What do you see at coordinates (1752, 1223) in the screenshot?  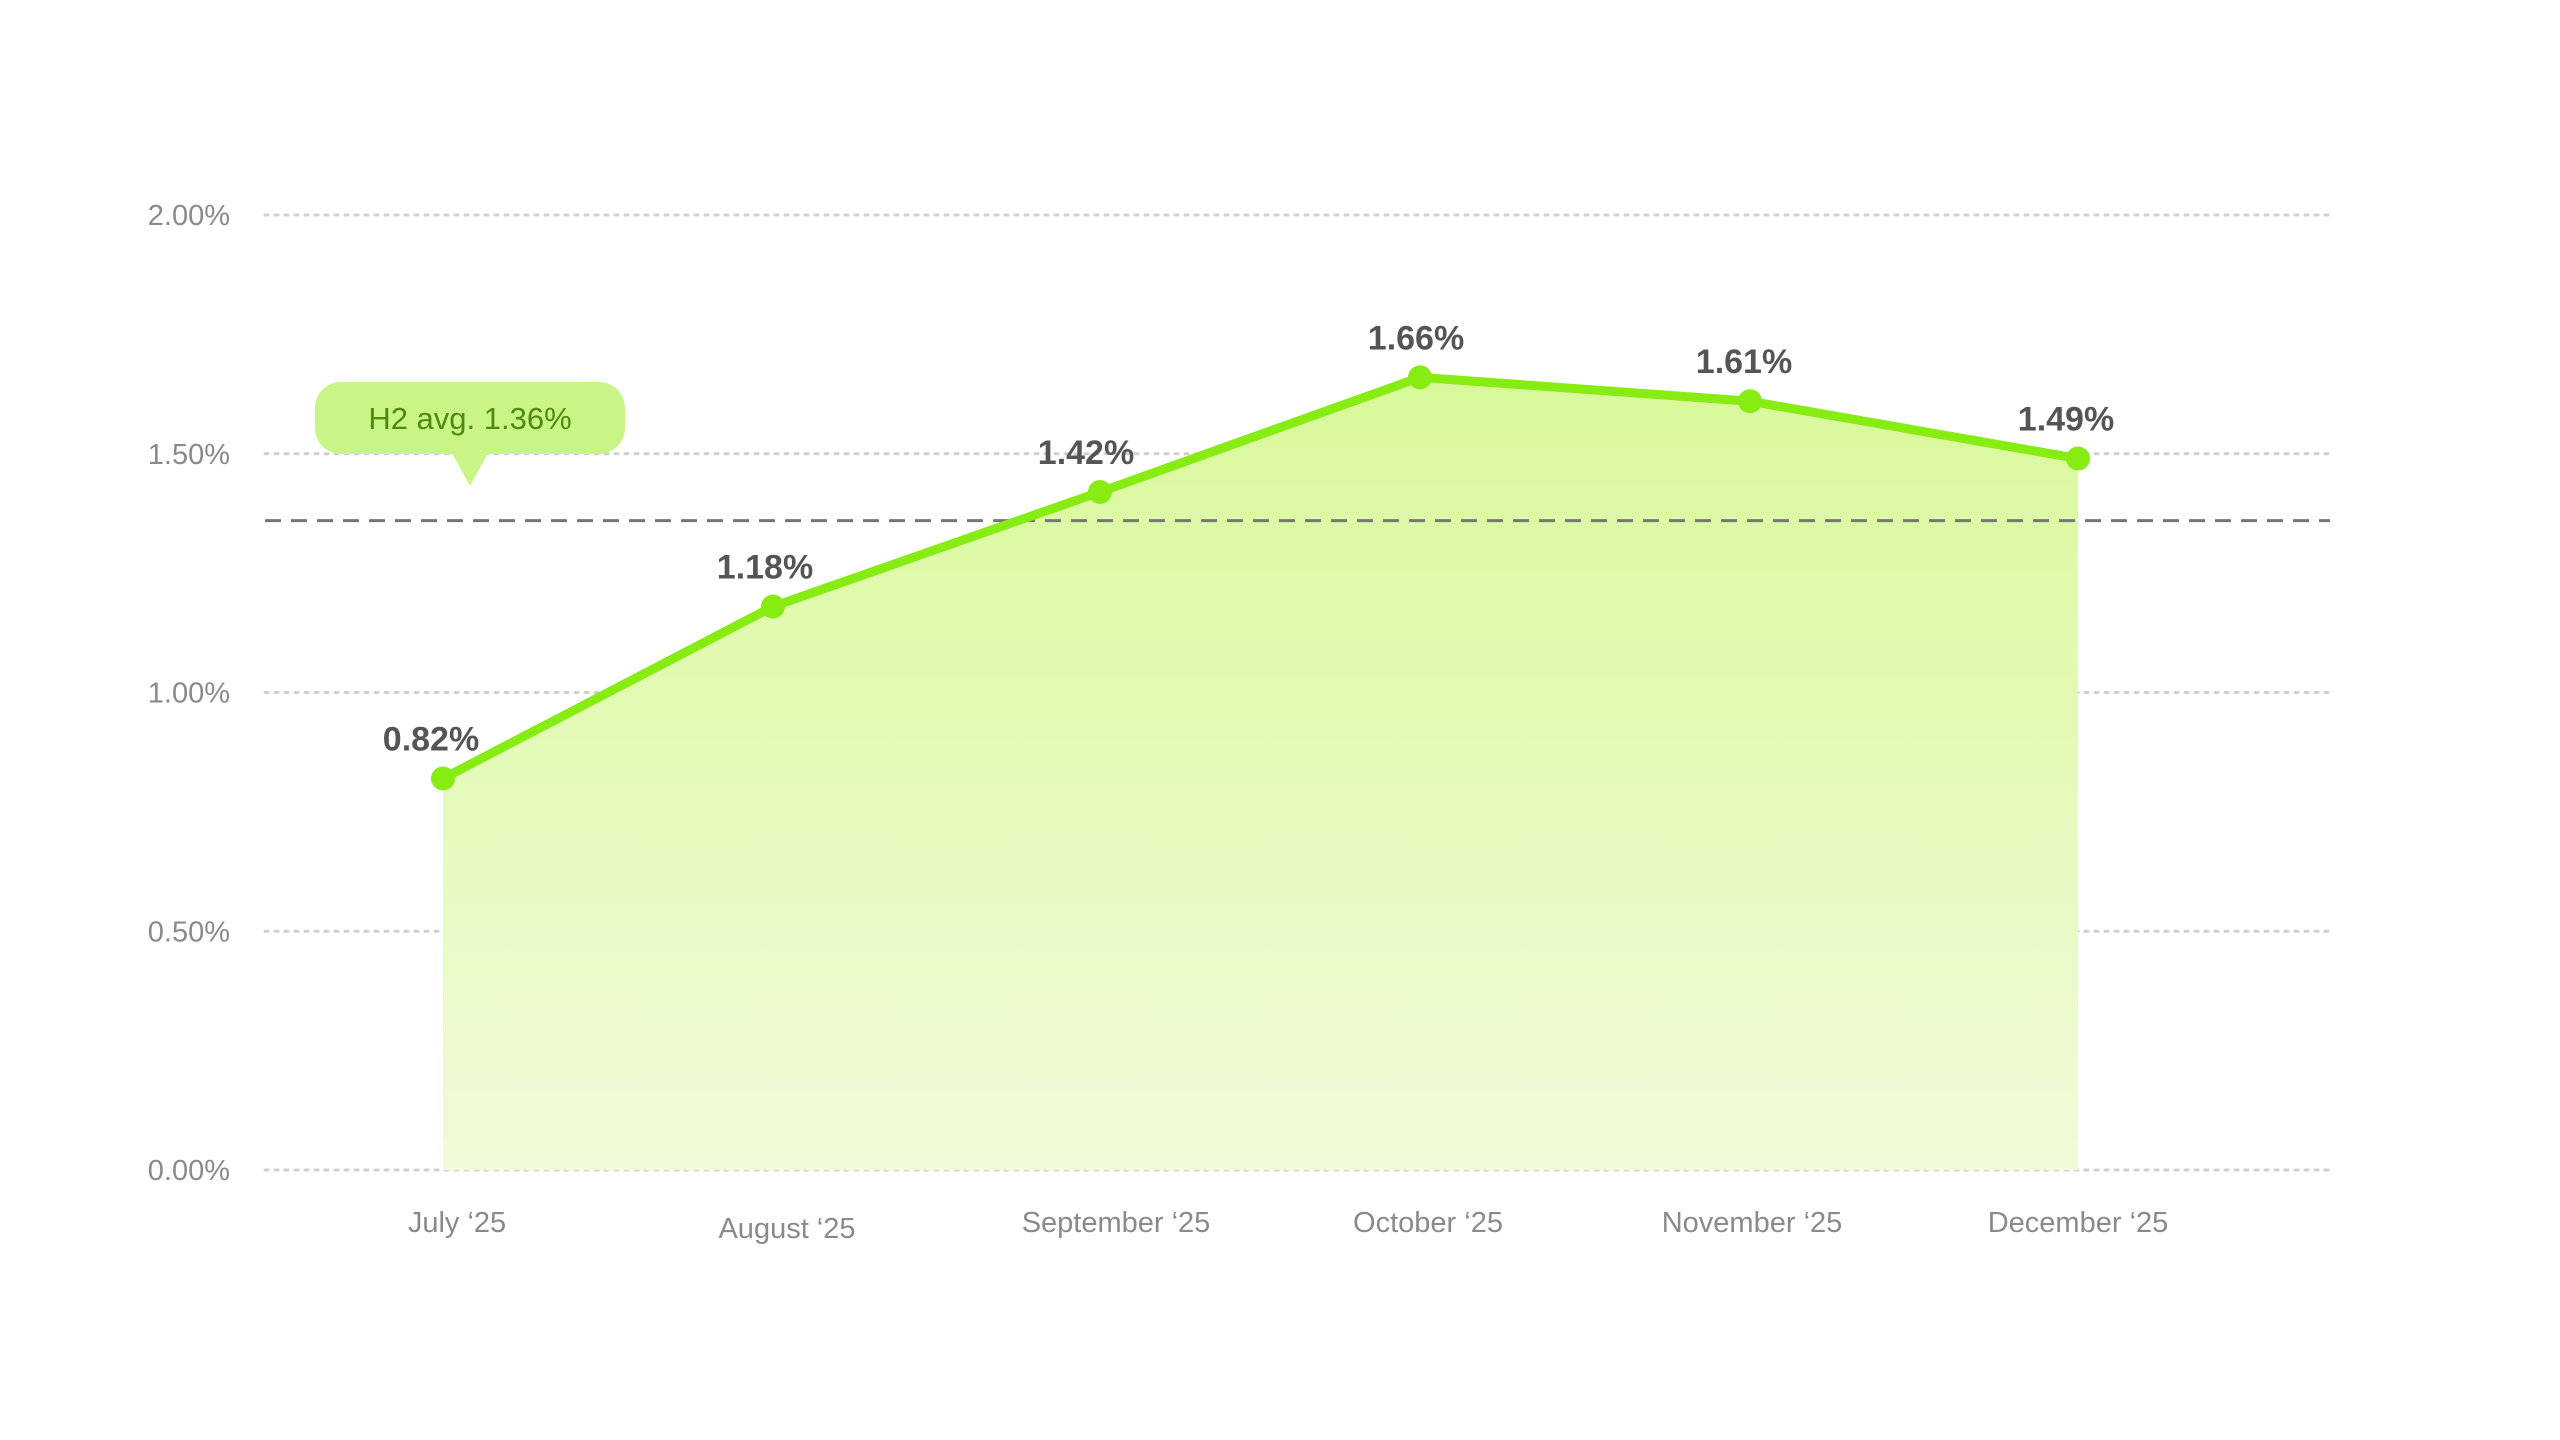 I see `x-tick-label: November ‘25` at bounding box center [1752, 1223].